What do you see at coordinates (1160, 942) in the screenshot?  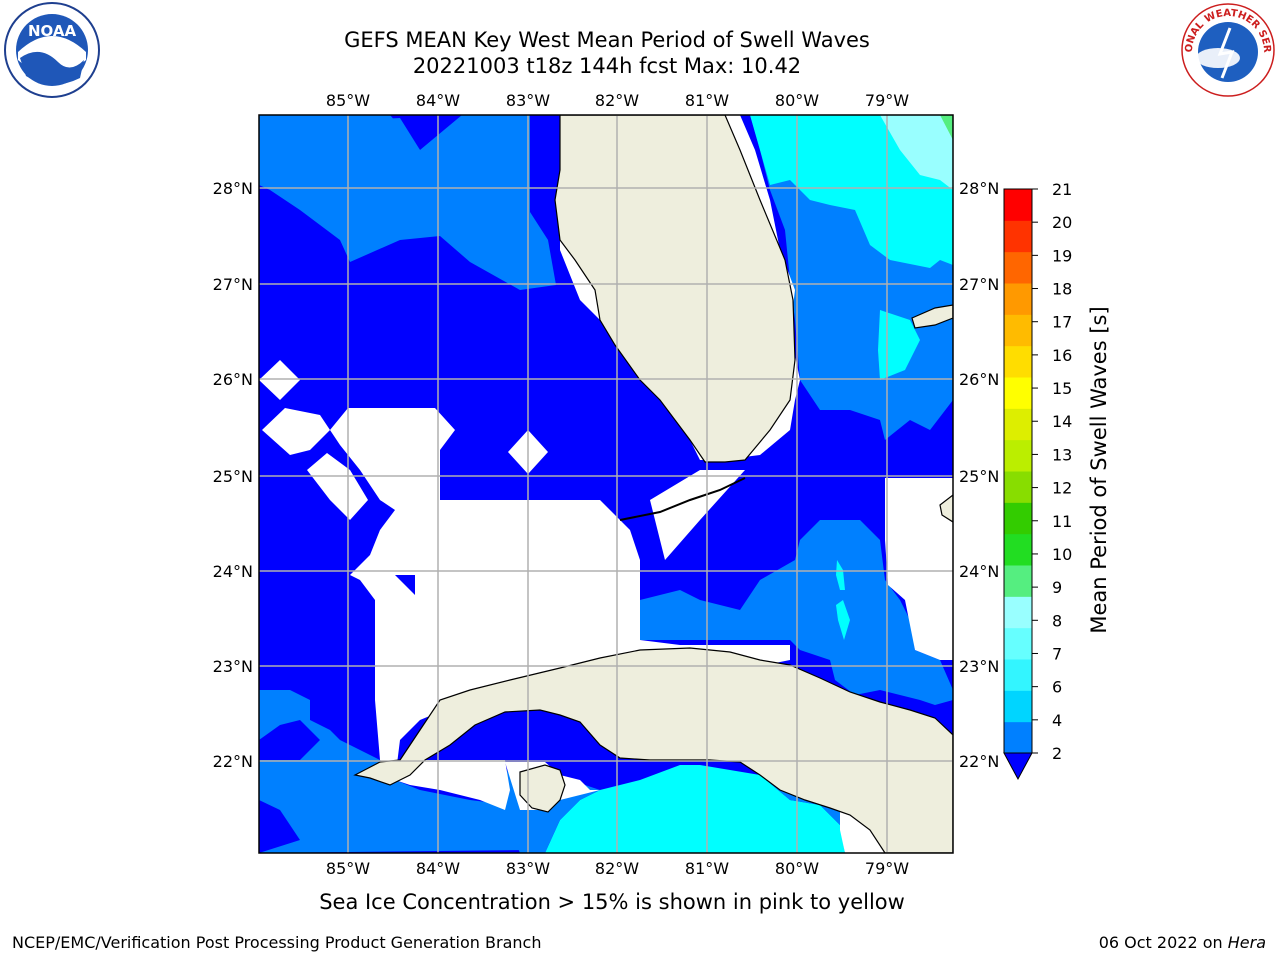 I see `footer-date-text: 06 Oct 2022 on` at bounding box center [1160, 942].